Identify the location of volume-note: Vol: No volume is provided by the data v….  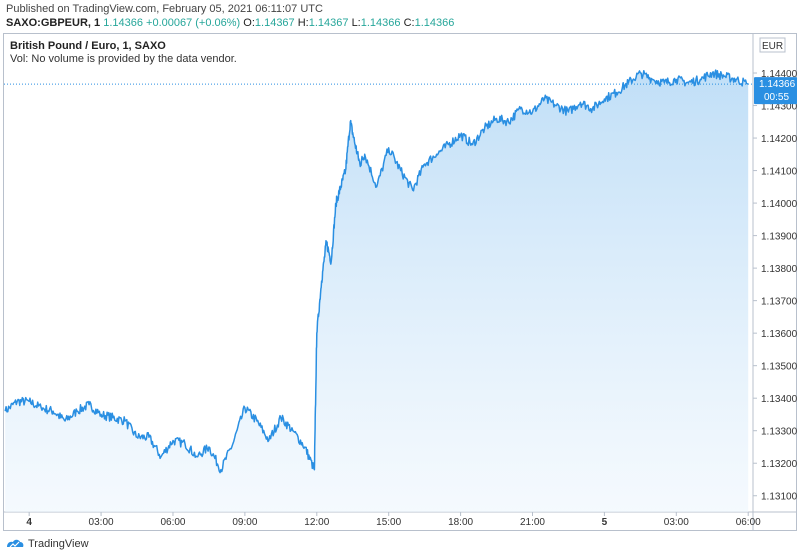
(123, 59).